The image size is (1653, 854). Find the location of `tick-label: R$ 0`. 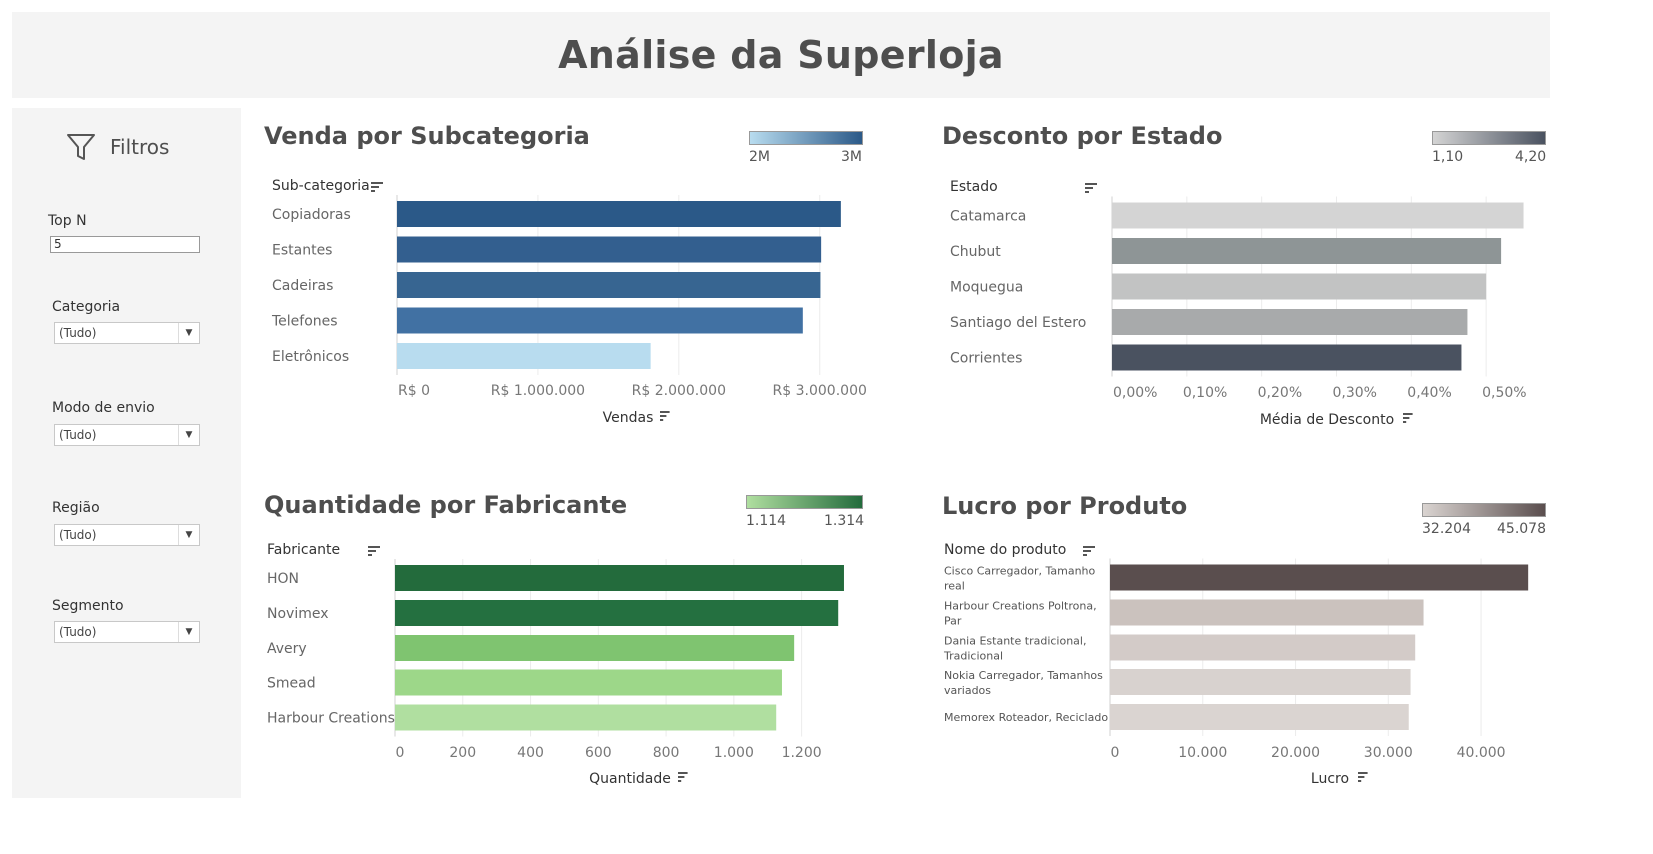

tick-label: R$ 0 is located at coordinates (414, 391).